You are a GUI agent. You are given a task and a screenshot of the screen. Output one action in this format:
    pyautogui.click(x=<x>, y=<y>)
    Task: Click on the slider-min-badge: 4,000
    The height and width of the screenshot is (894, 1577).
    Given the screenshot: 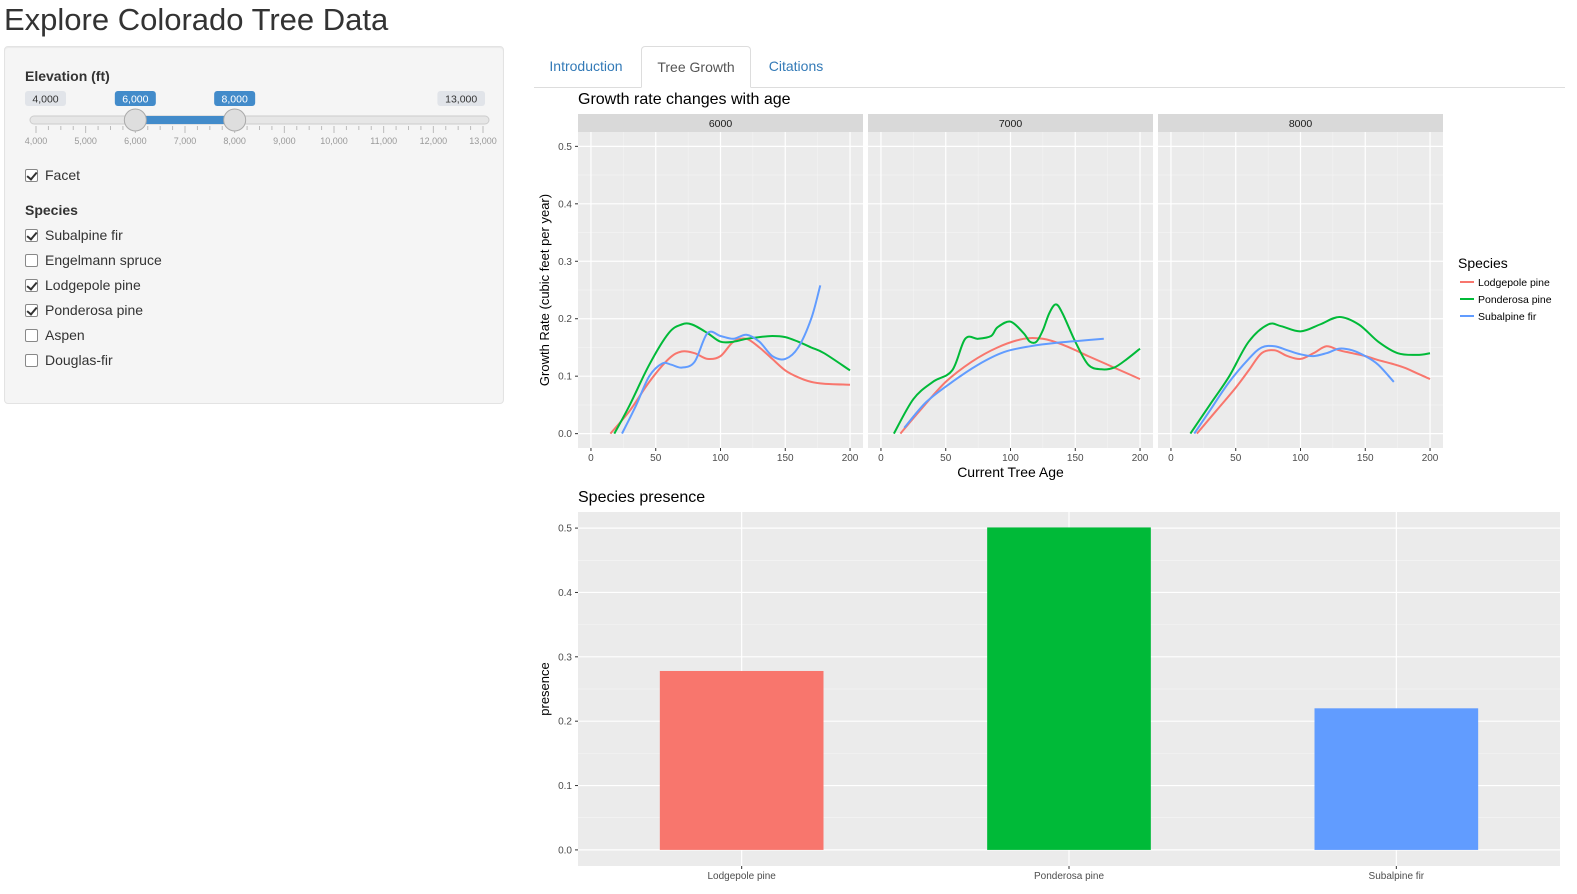 What is the action you would take?
    pyautogui.click(x=45, y=98)
    